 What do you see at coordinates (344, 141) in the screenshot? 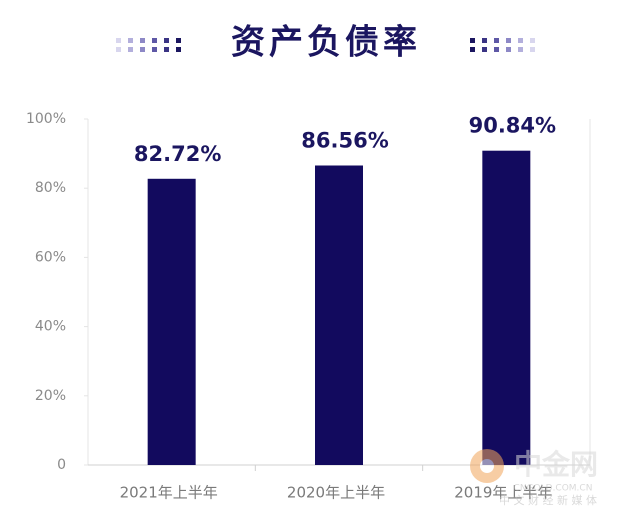
I see `value-label: 86.56%` at bounding box center [344, 141].